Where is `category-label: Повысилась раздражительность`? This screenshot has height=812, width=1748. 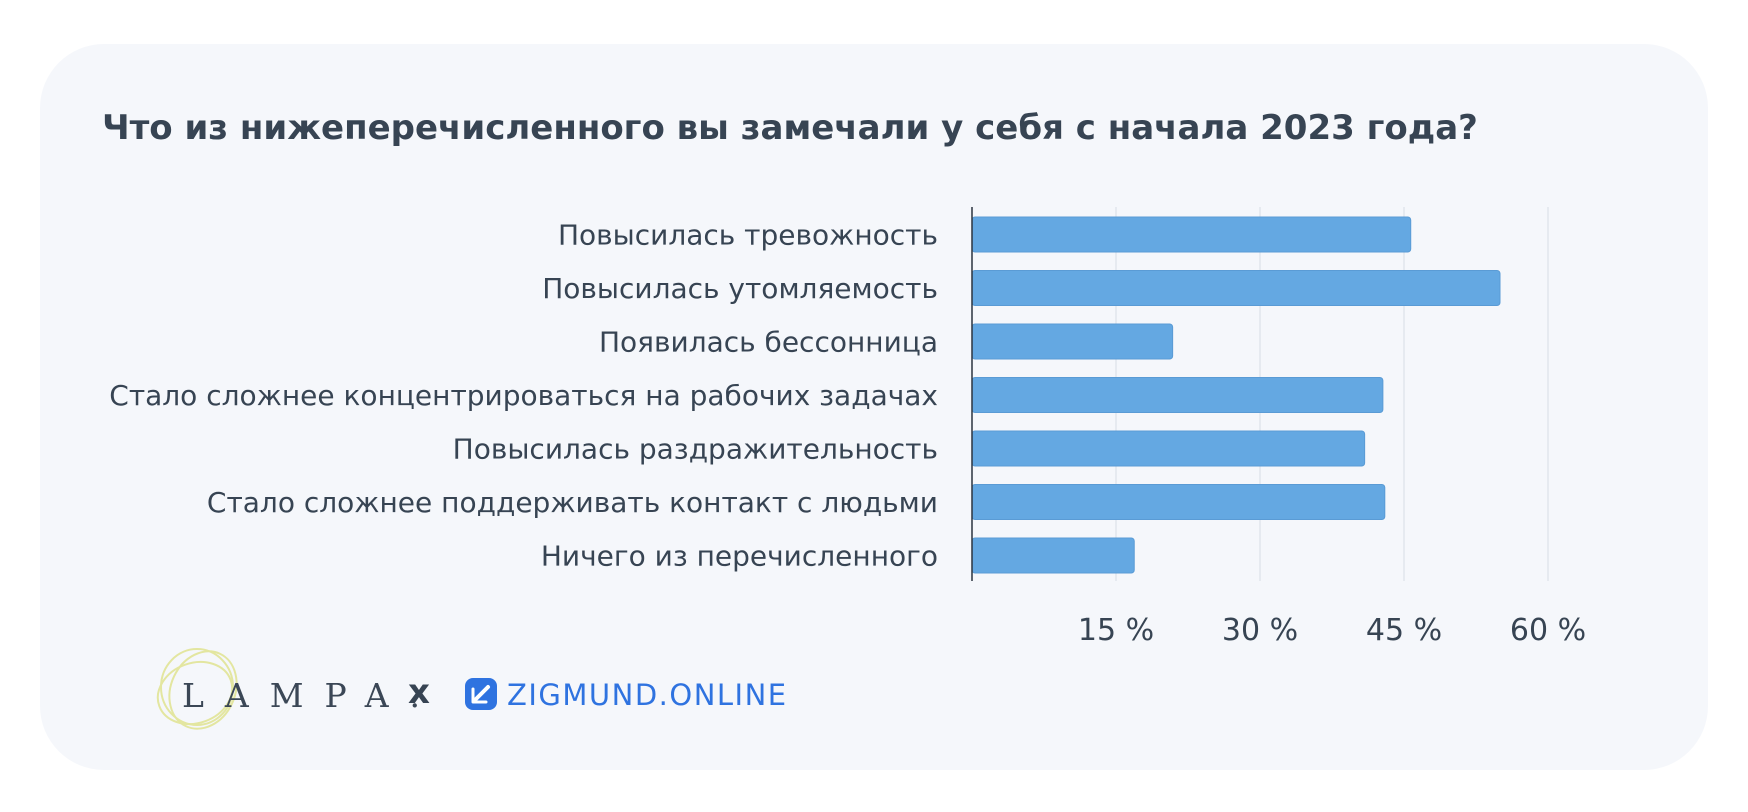
category-label: Повысилась раздражительность is located at coordinates (695, 449).